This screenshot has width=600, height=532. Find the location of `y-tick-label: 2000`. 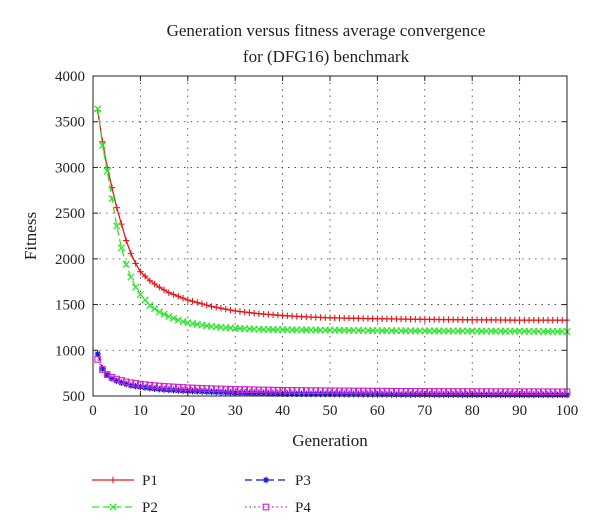

y-tick-label: 2000 is located at coordinates (70, 260).